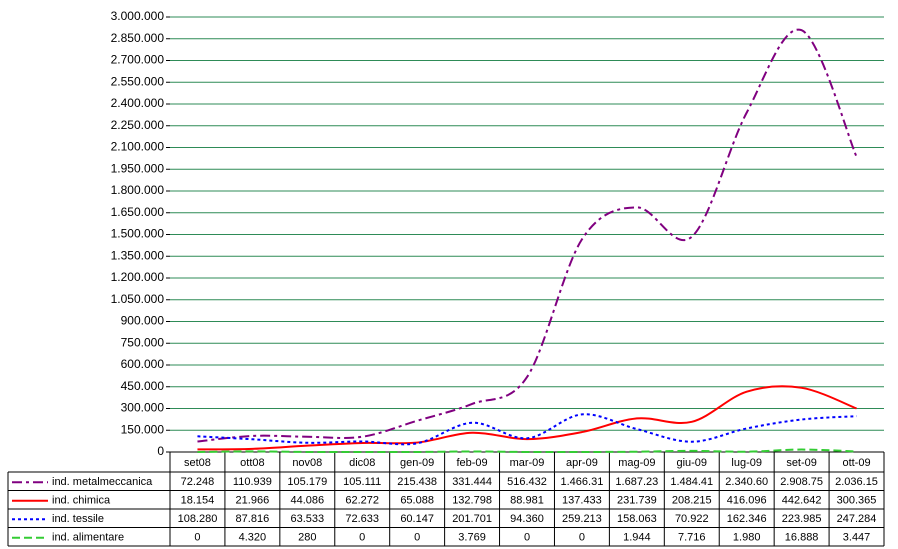  Describe the element at coordinates (747, 519) in the screenshot. I see `table-value: 162.346` at that location.